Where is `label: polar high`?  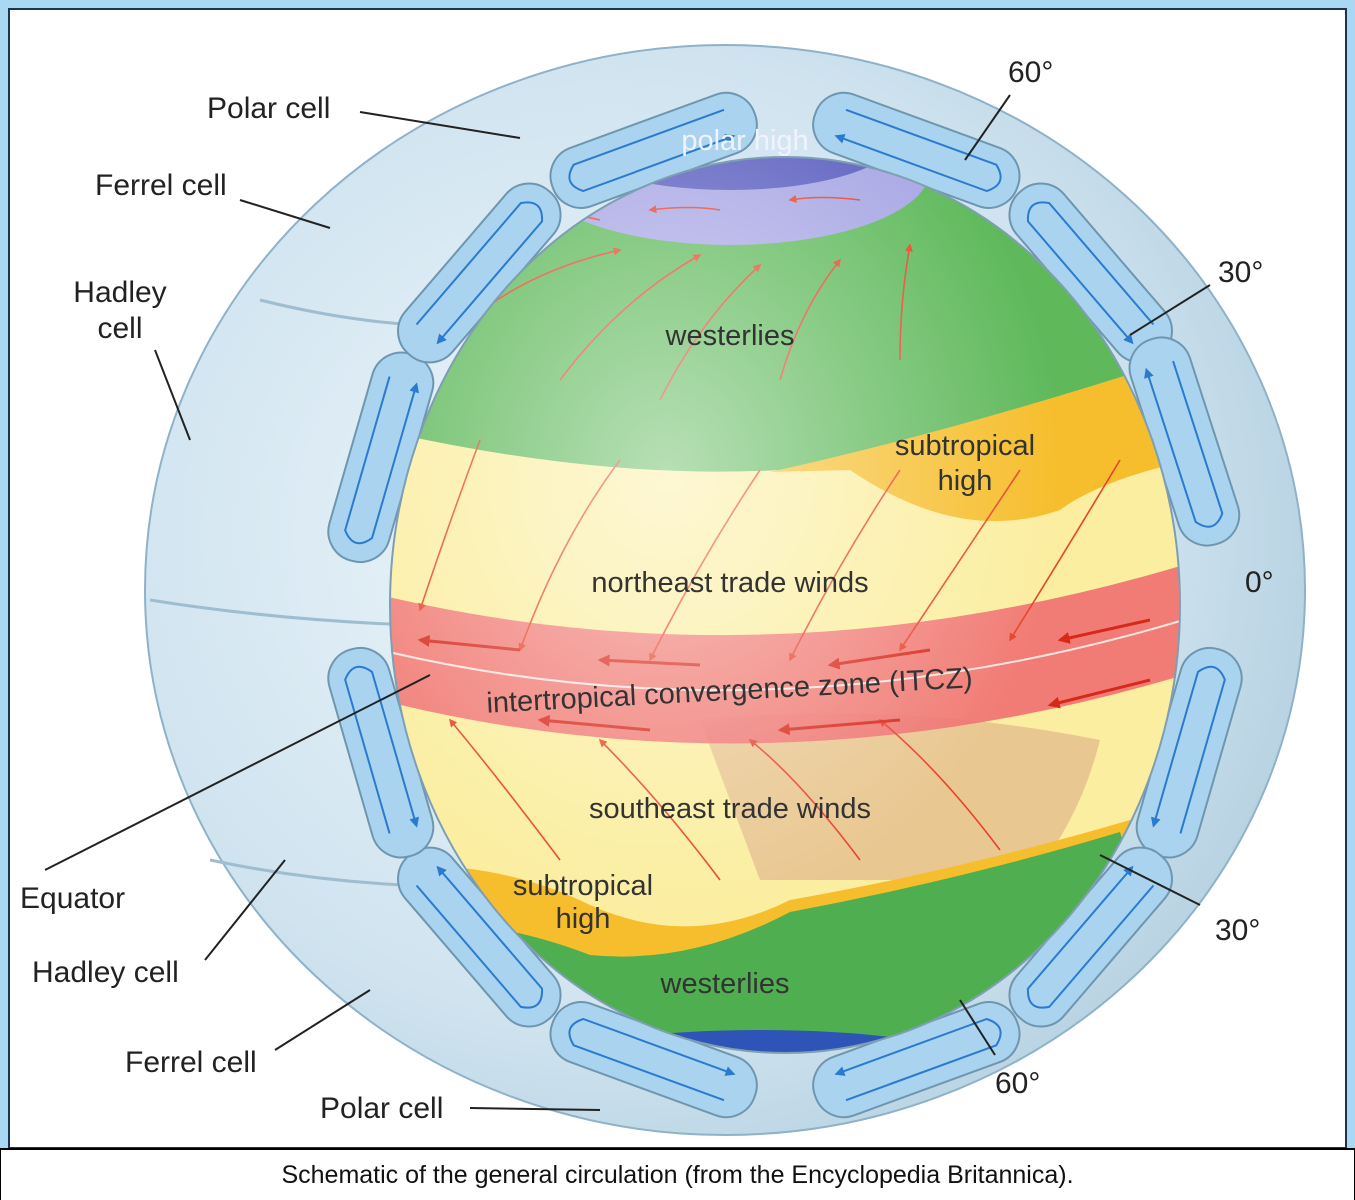
label: polar high is located at coordinates (744, 141).